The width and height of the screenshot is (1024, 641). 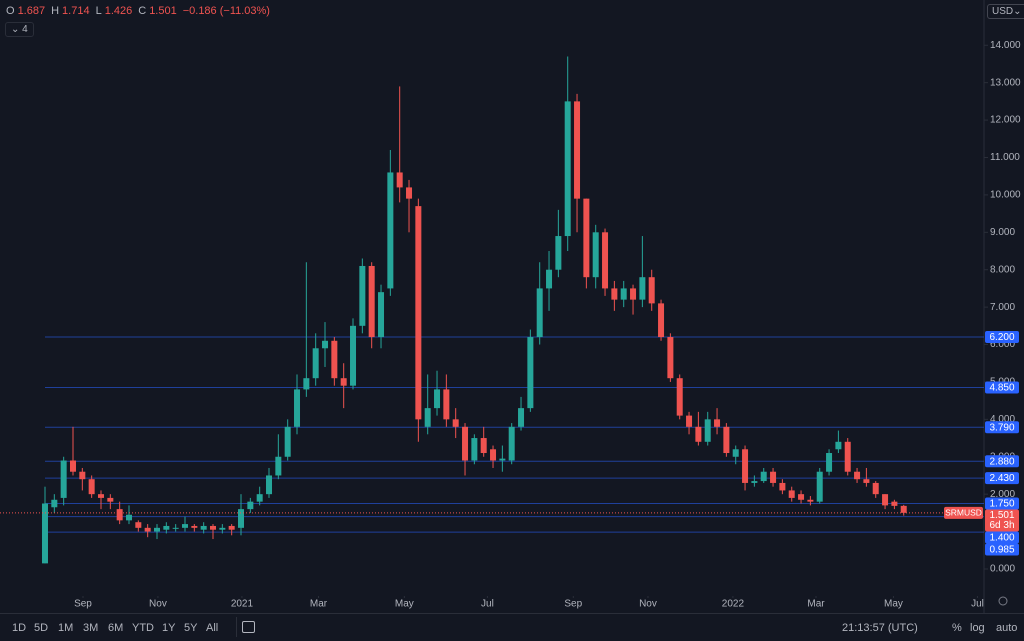 What do you see at coordinates (248, 627) in the screenshot?
I see `date-range-icon` at bounding box center [248, 627].